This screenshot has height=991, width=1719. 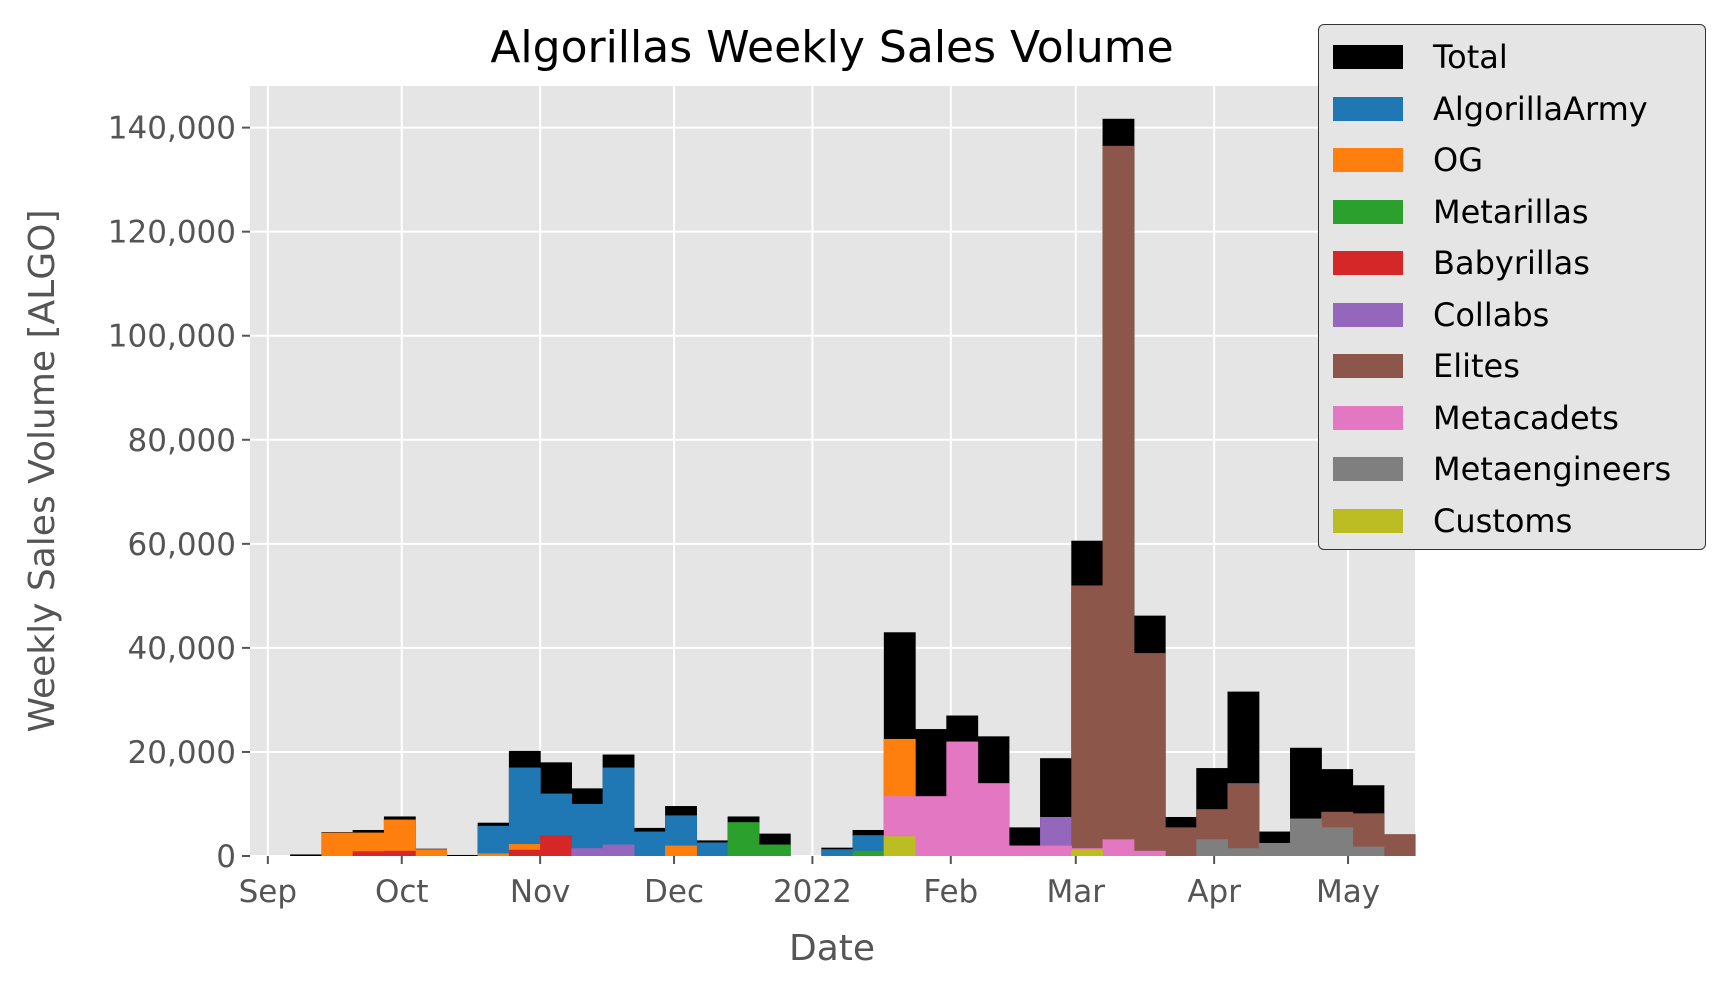 I want to click on y-tick-label: 140,000, so click(x=172, y=129).